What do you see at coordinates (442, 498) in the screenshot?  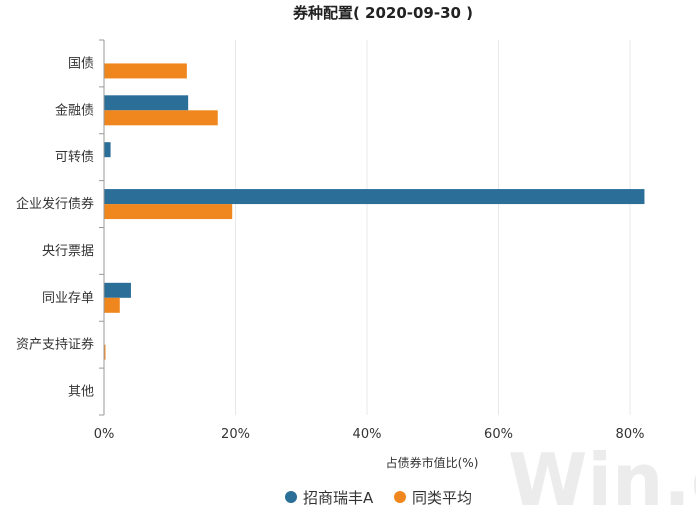 I see `legend-label: 同类平均` at bounding box center [442, 498].